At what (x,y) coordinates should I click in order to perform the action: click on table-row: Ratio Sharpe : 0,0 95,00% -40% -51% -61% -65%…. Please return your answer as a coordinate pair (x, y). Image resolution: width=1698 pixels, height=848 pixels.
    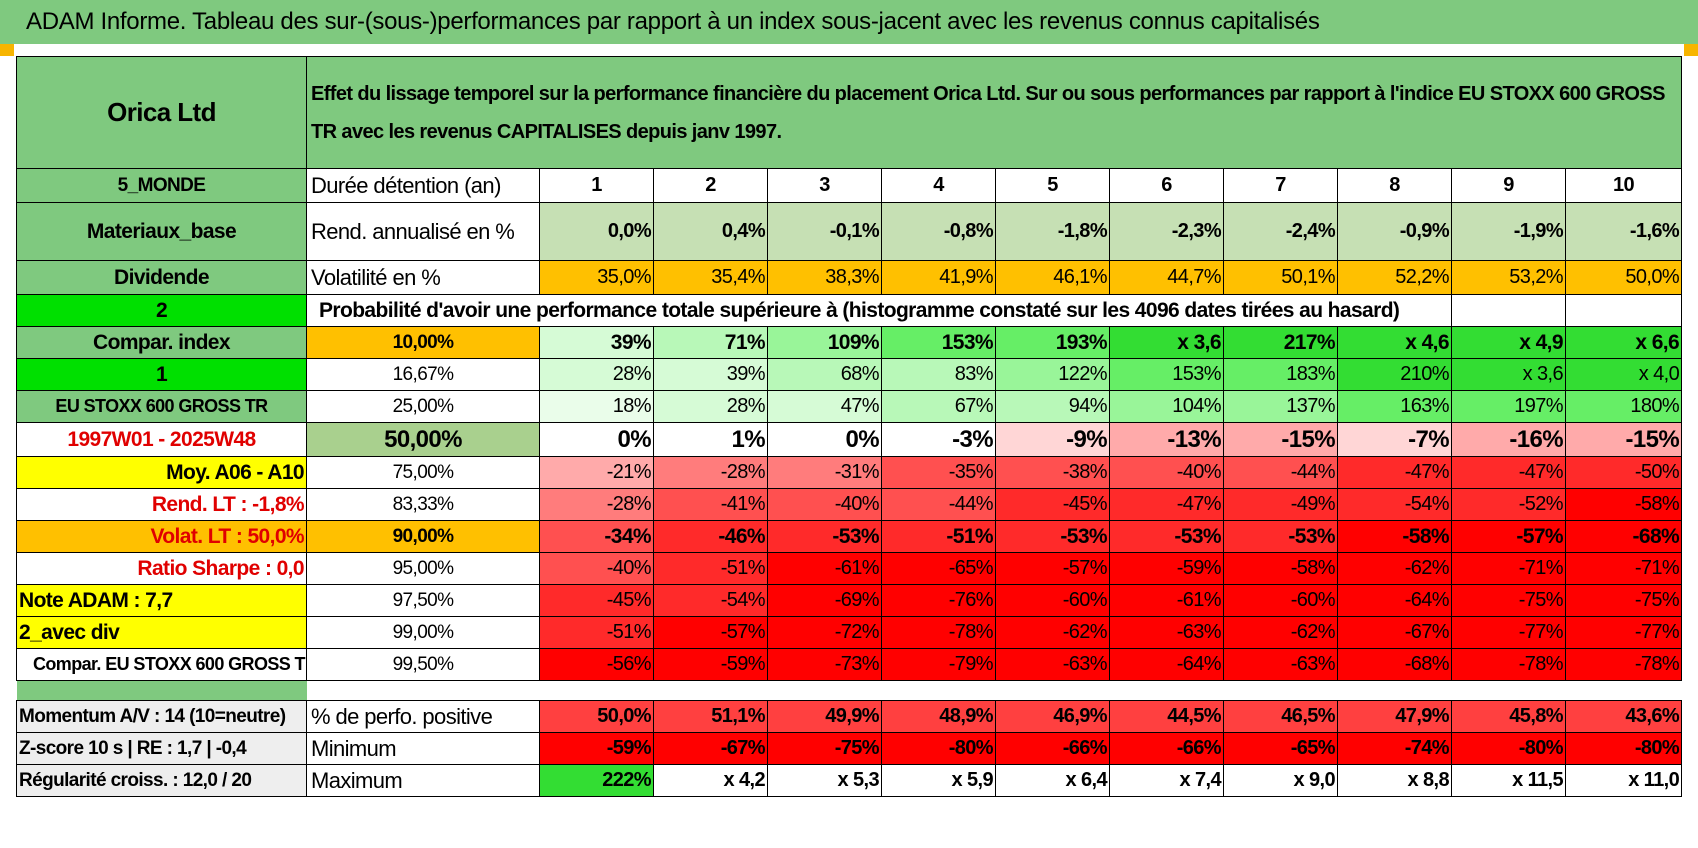
    Looking at the image, I should click on (849, 568).